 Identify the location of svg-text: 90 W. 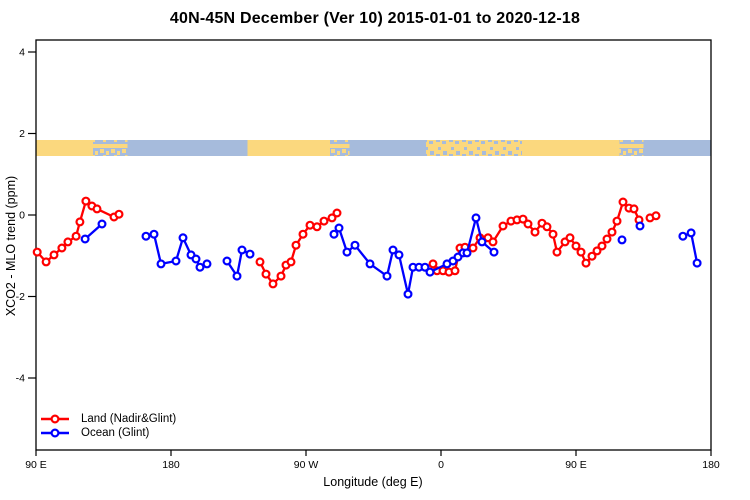
(306, 465).